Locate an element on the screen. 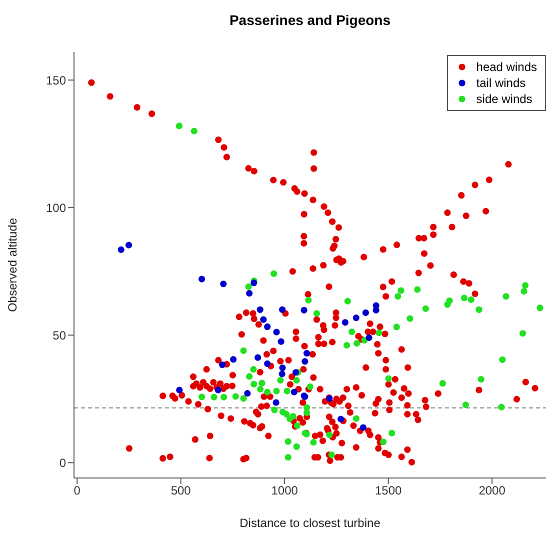 The height and width of the screenshot is (549, 546). x-tick-label: 1500 is located at coordinates (388, 491).